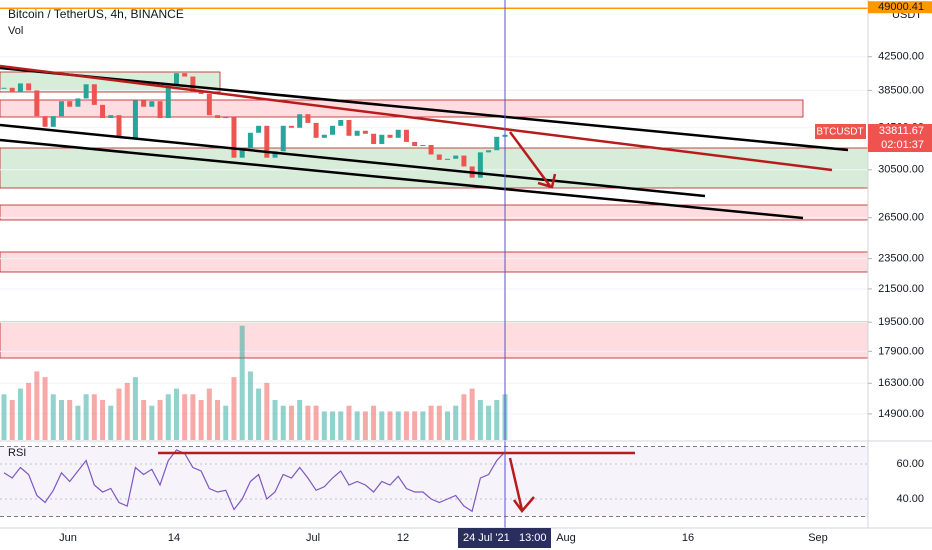 The image size is (932, 550). What do you see at coordinates (901, 289) in the screenshot?
I see `y-tick-label: 21500.00` at bounding box center [901, 289].